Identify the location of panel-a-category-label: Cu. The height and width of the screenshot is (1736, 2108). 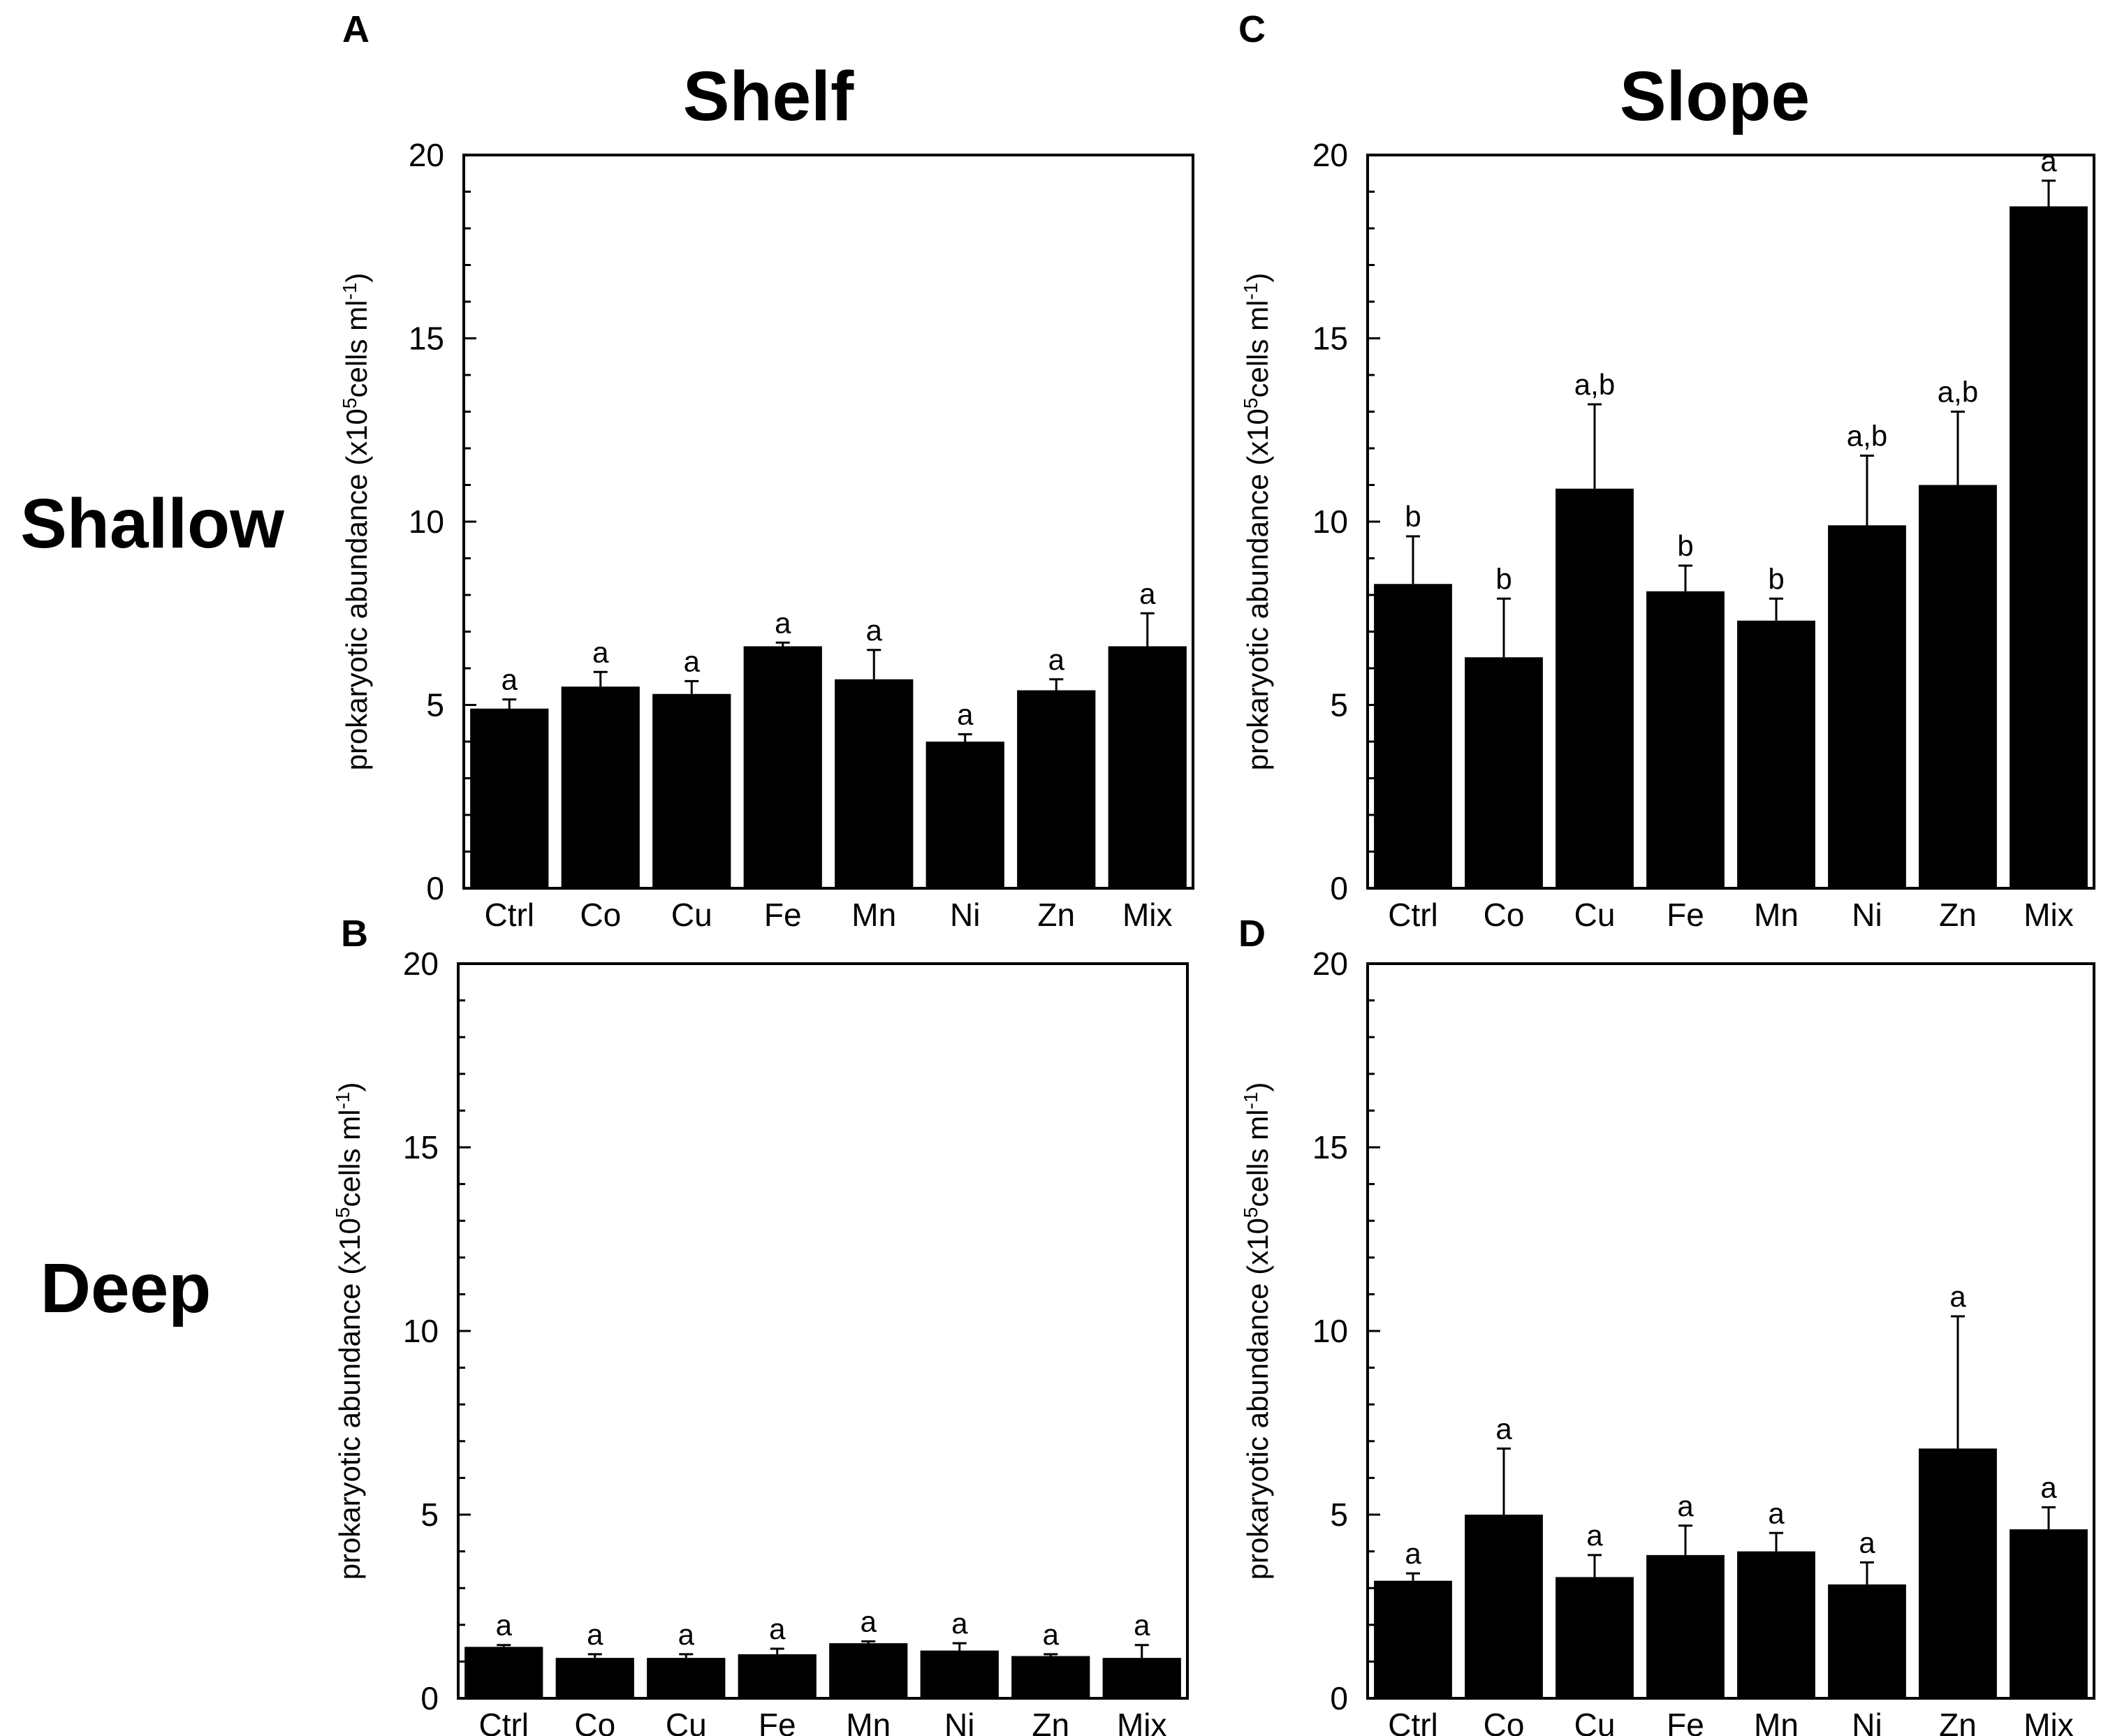
(691, 915).